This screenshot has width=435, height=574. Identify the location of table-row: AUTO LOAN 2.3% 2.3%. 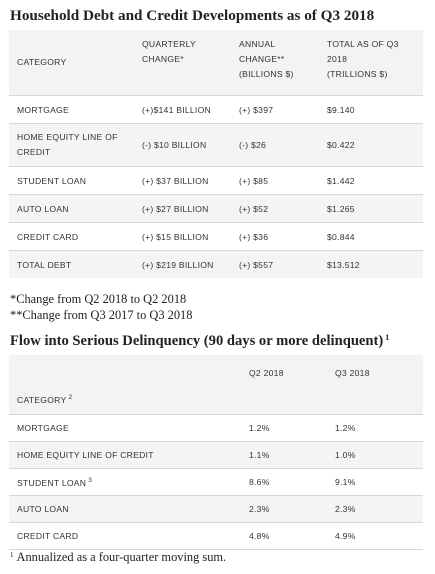
(216, 509).